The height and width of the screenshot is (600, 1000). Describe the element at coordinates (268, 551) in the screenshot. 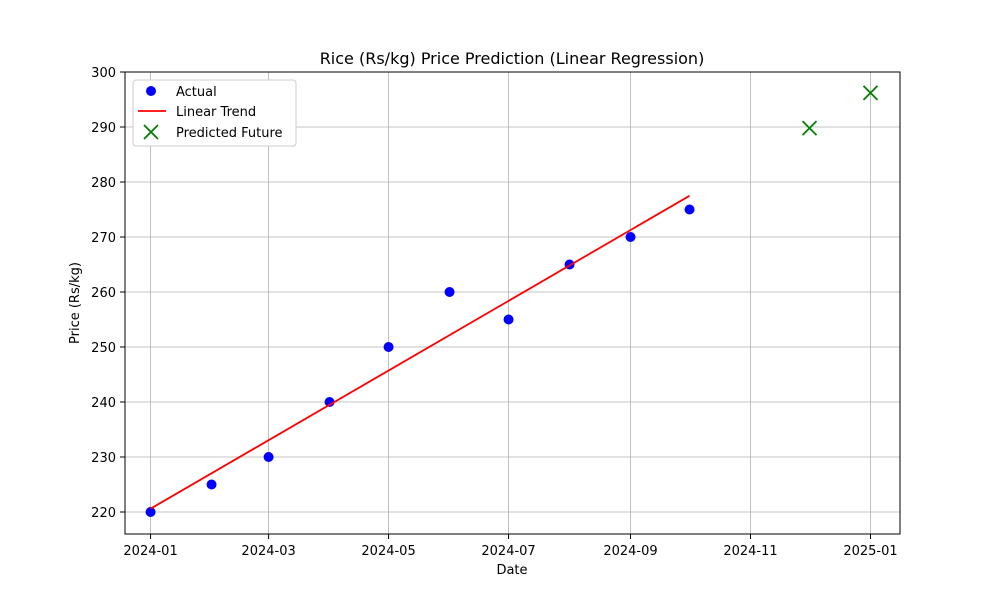

I see `x-tick-label: 2024-03` at that location.